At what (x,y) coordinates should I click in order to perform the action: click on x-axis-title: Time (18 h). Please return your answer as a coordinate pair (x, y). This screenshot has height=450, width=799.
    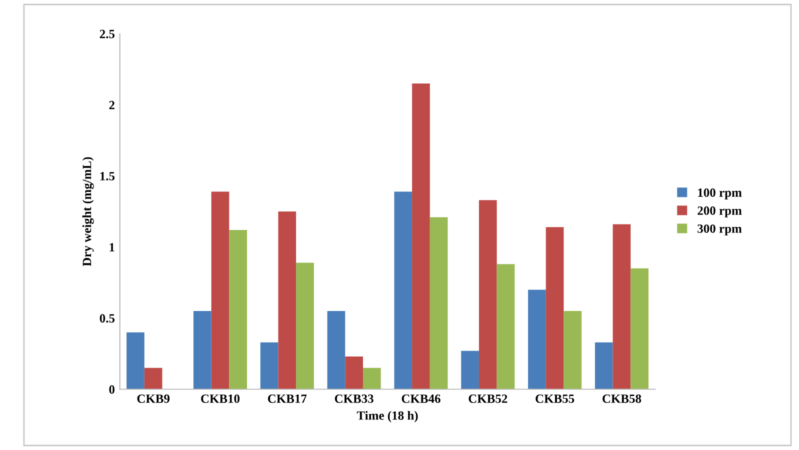
    Looking at the image, I should click on (387, 416).